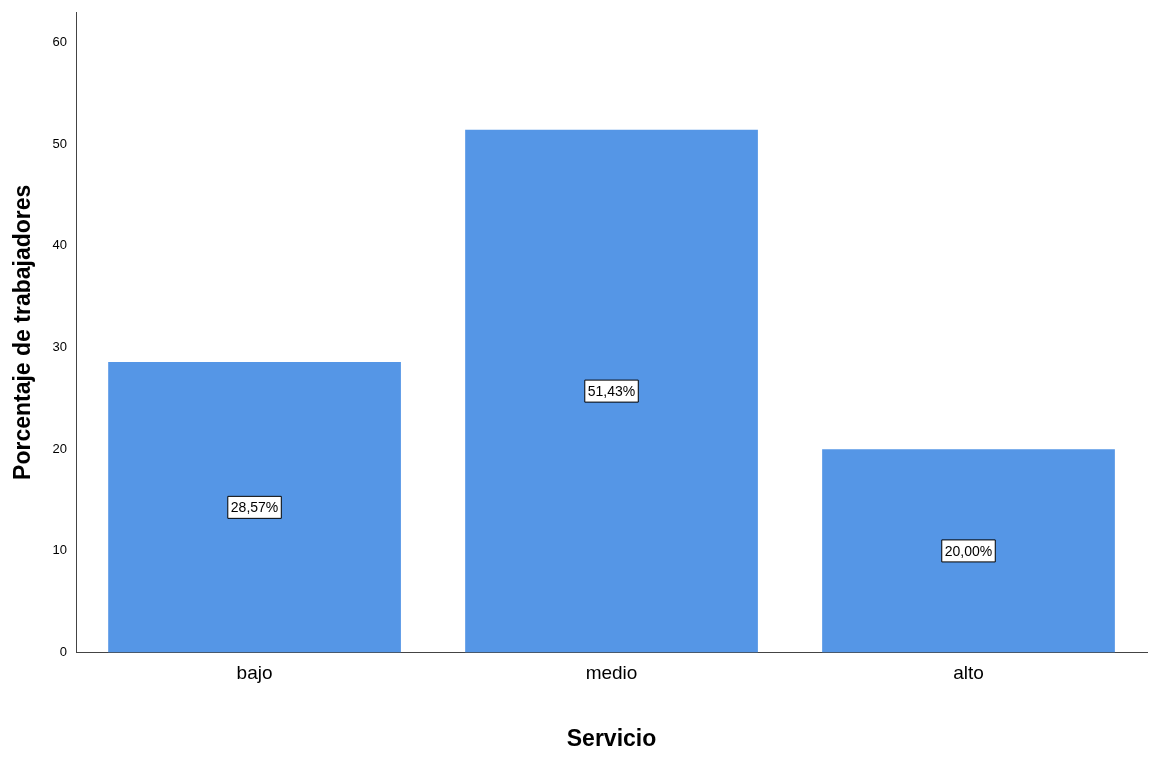  I want to click on x-tick-label: bajo, so click(254, 673).